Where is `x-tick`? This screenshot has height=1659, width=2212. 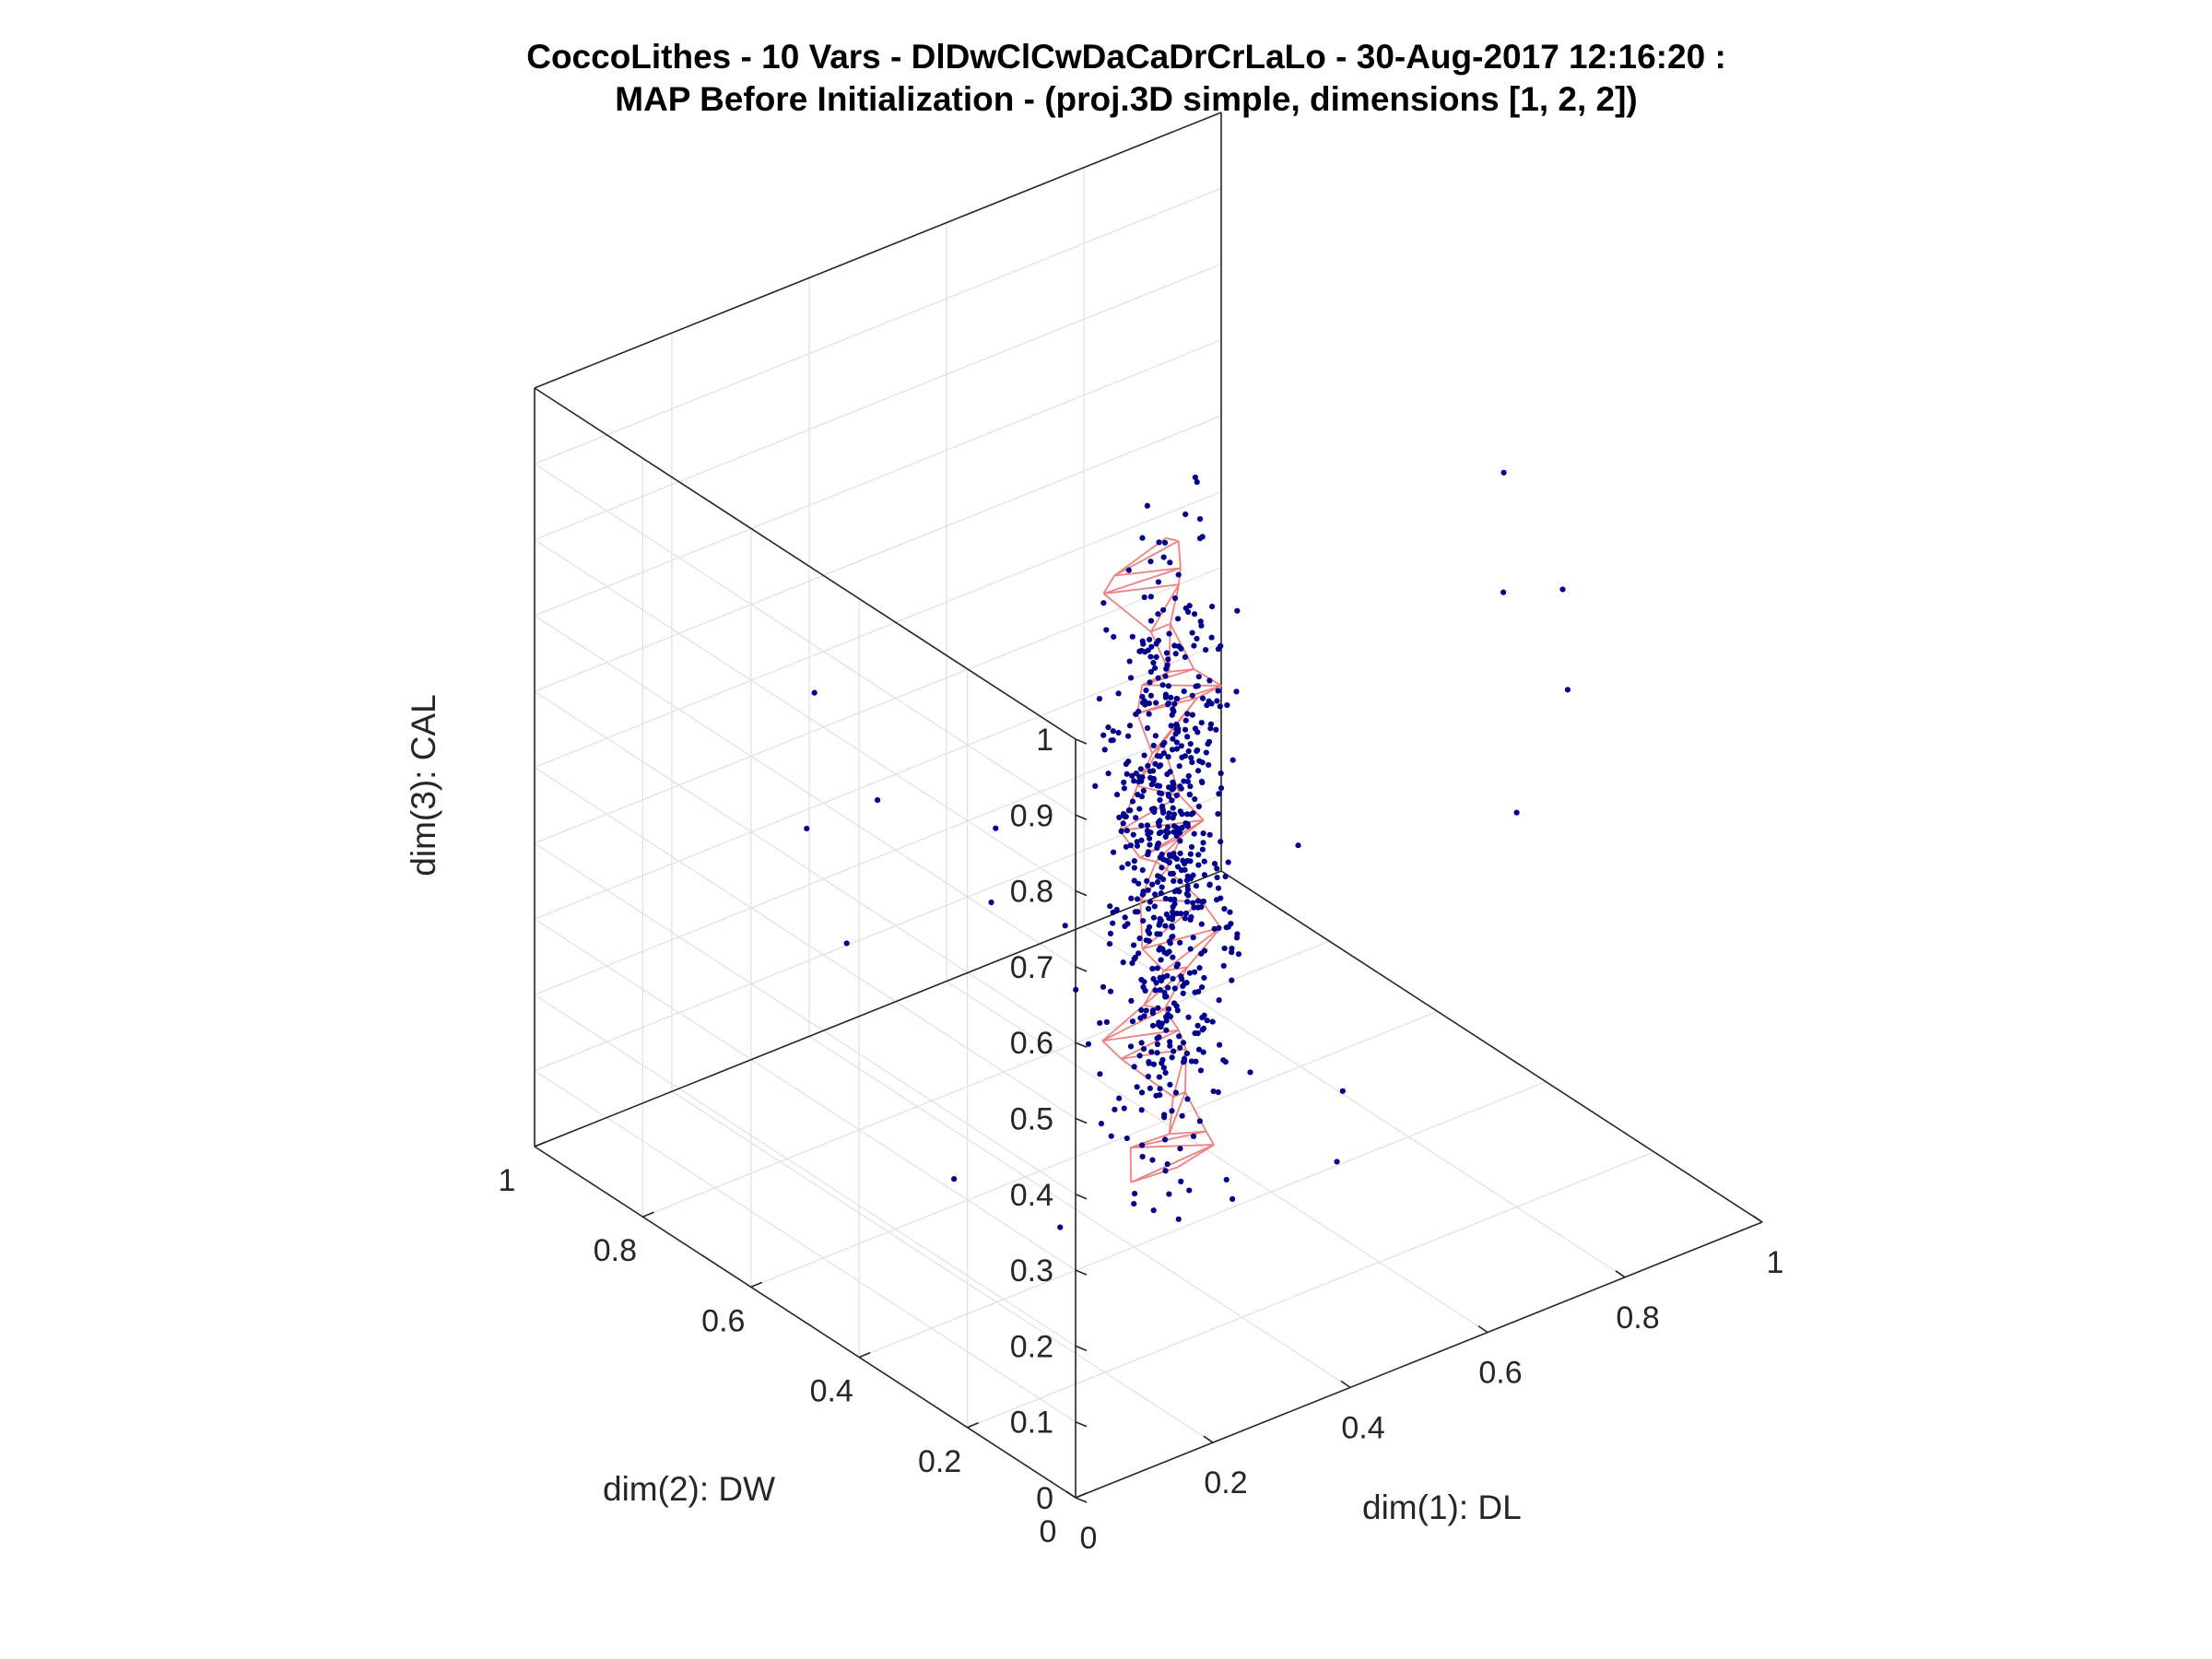
x-tick is located at coordinates (1482, 1329).